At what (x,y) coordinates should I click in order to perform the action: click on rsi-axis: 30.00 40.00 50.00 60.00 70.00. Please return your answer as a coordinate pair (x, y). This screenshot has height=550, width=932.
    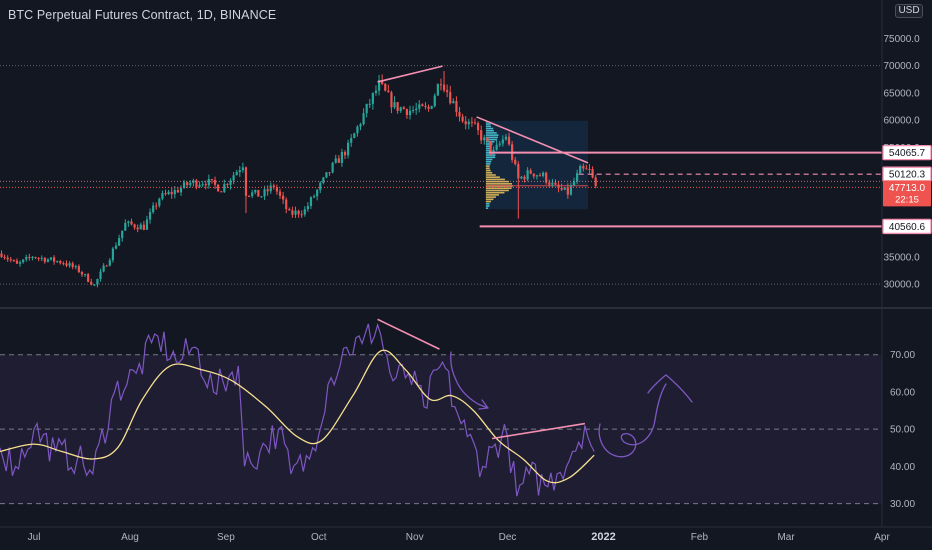
    Looking at the image, I should click on (902, 430).